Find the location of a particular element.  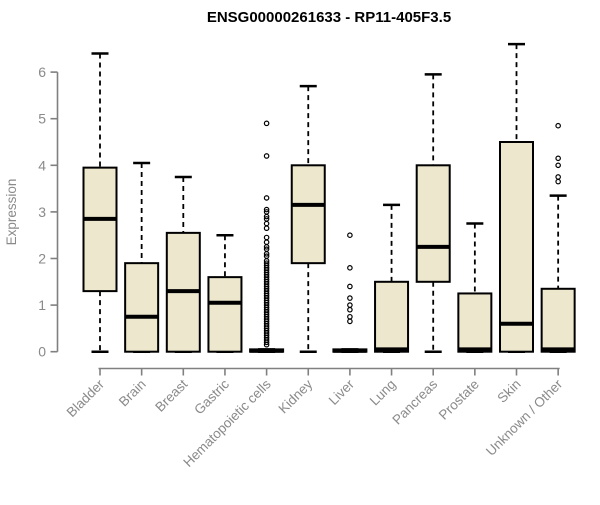

chart-title: ENSG00000261633 - RP11-405F3.5 is located at coordinates (329, 17).